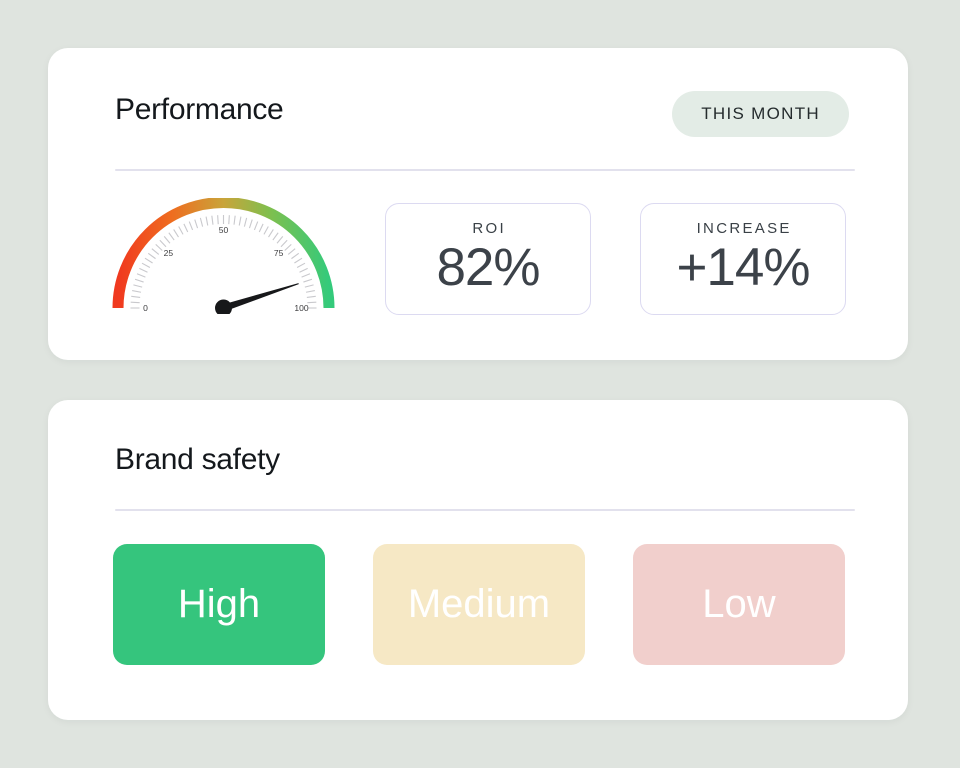  Describe the element at coordinates (219, 604) in the screenshot. I see `level-high-button: High` at that location.